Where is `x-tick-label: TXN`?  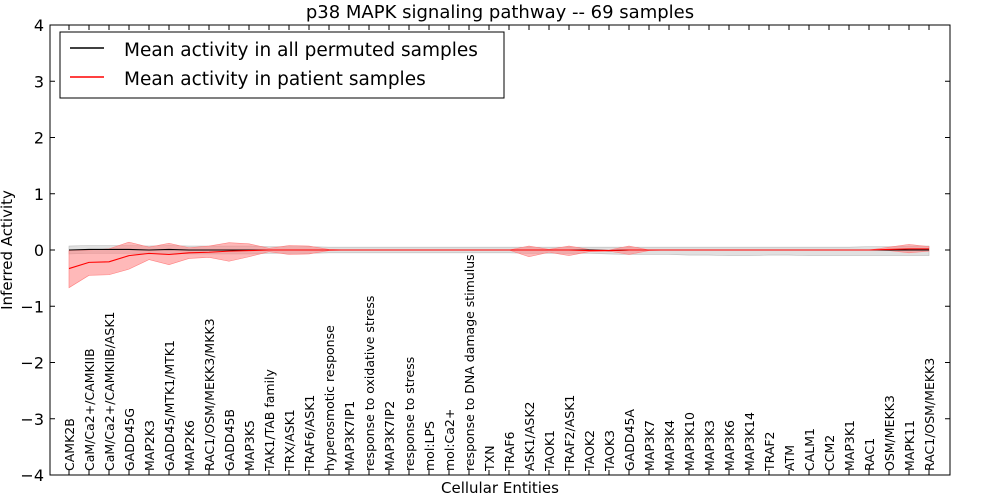 x-tick-label: TXN is located at coordinates (489, 458).